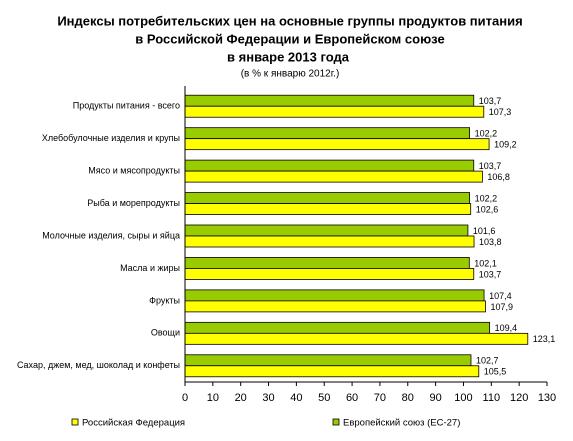 This screenshot has width=573, height=441. Describe the element at coordinates (352, 398) in the screenshot. I see `x-tick-label: 60` at that location.